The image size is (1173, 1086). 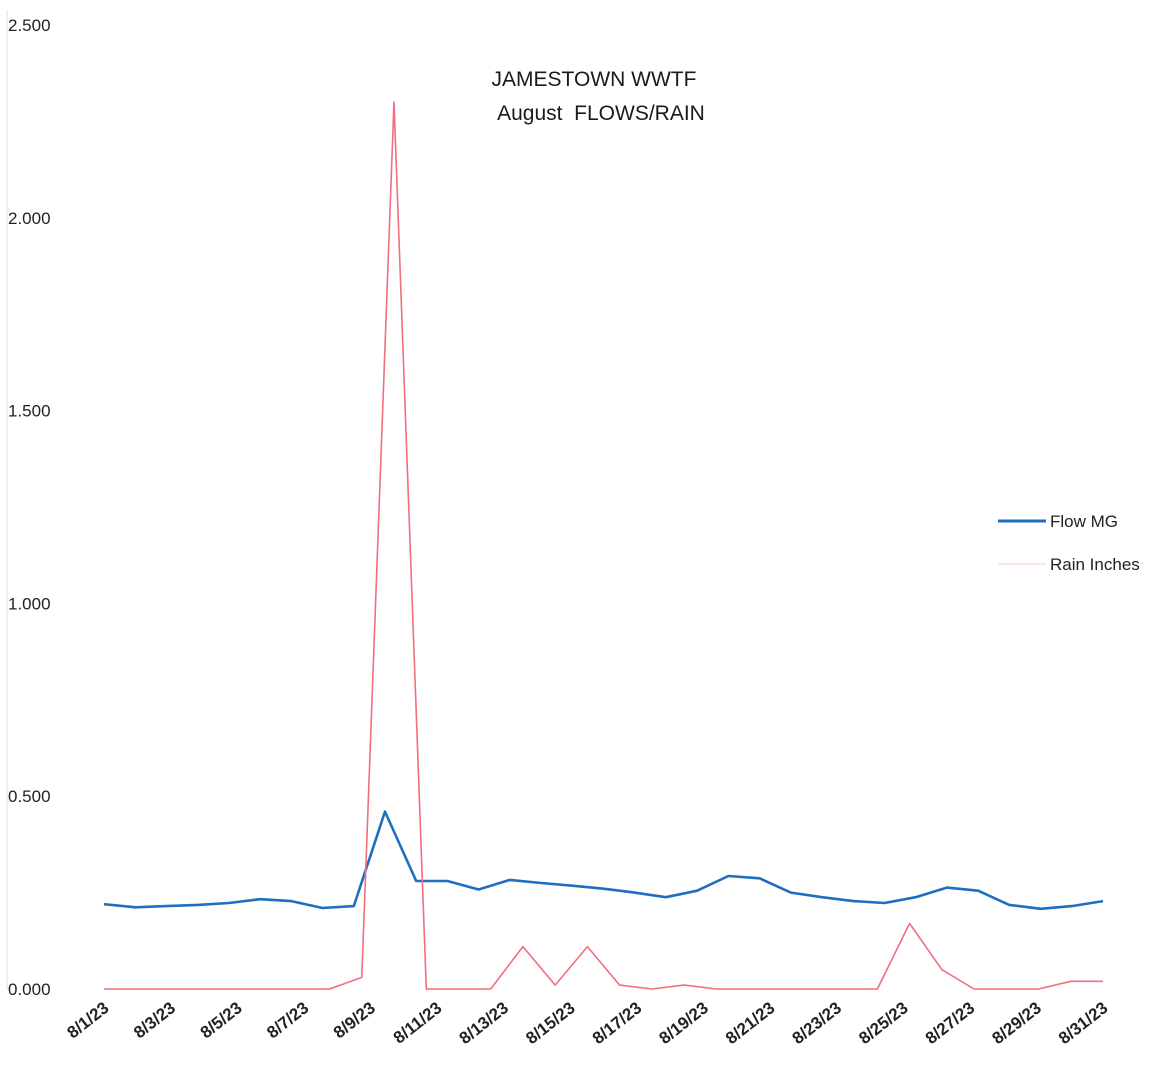 What do you see at coordinates (29, 218) in the screenshot?
I see `y-tick-label: 2.000` at bounding box center [29, 218].